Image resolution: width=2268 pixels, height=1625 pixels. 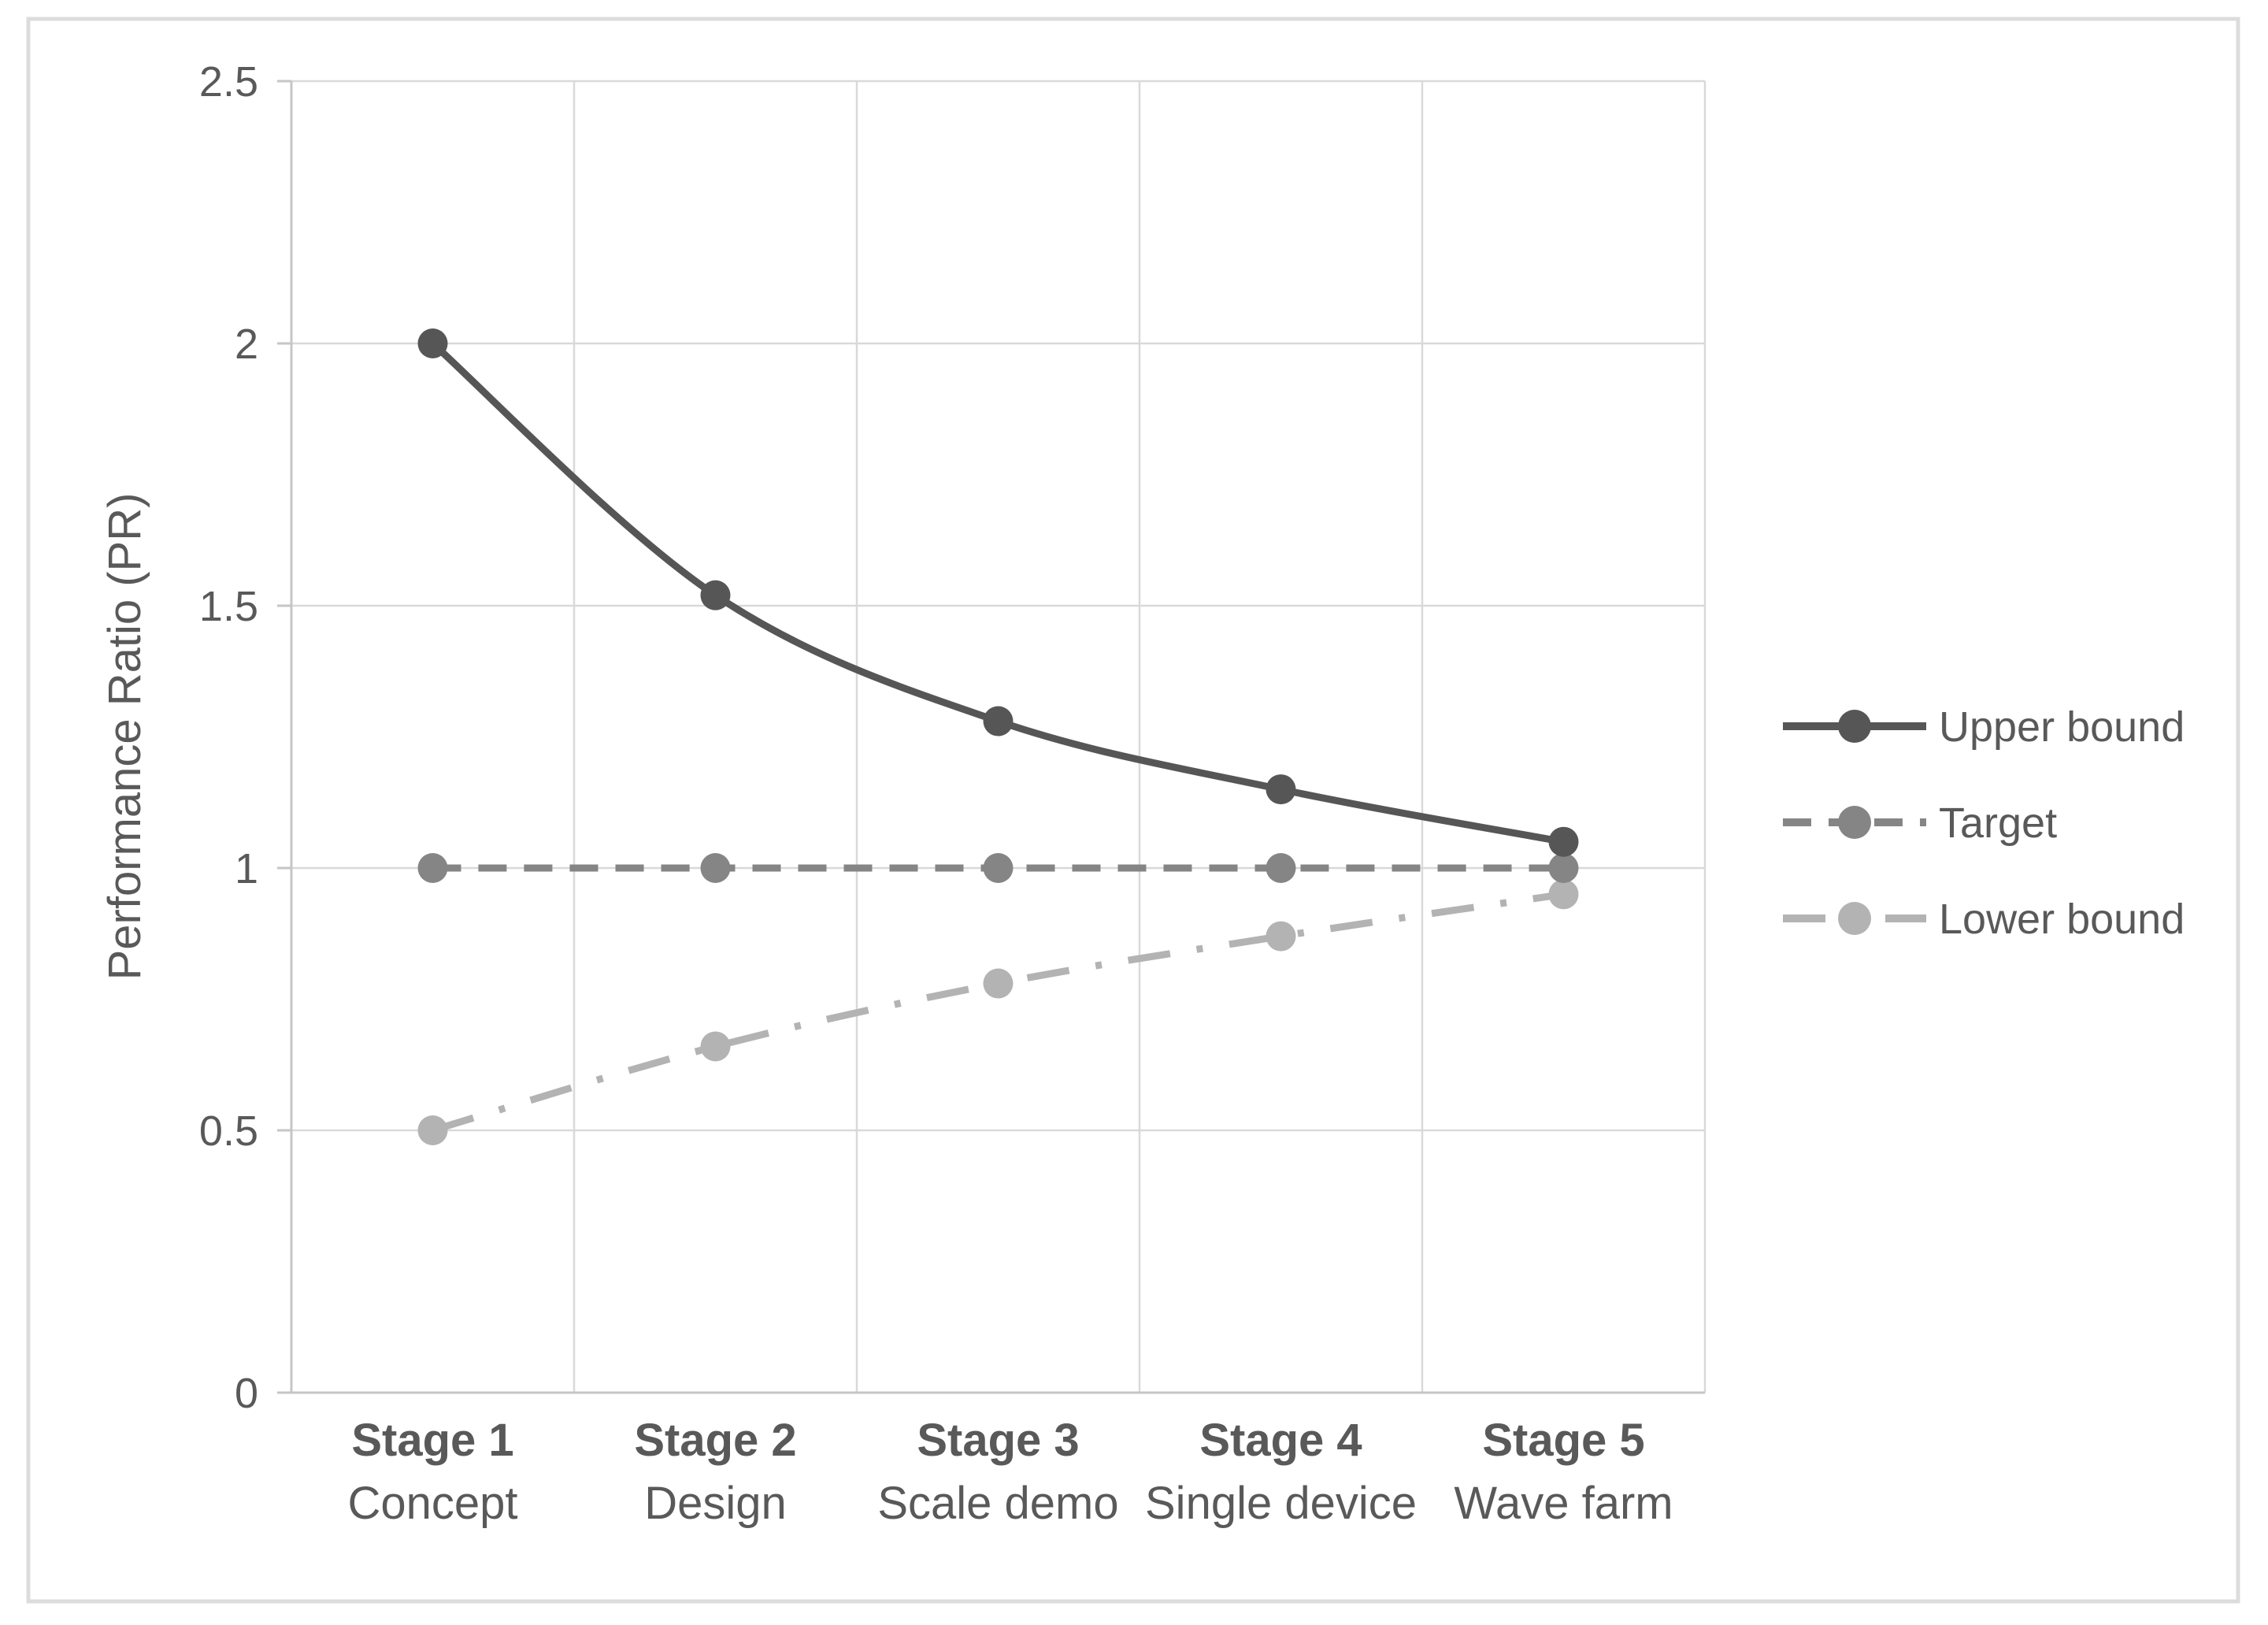 I want to click on x-category-stage-label: Stage 1, so click(x=432, y=1440).